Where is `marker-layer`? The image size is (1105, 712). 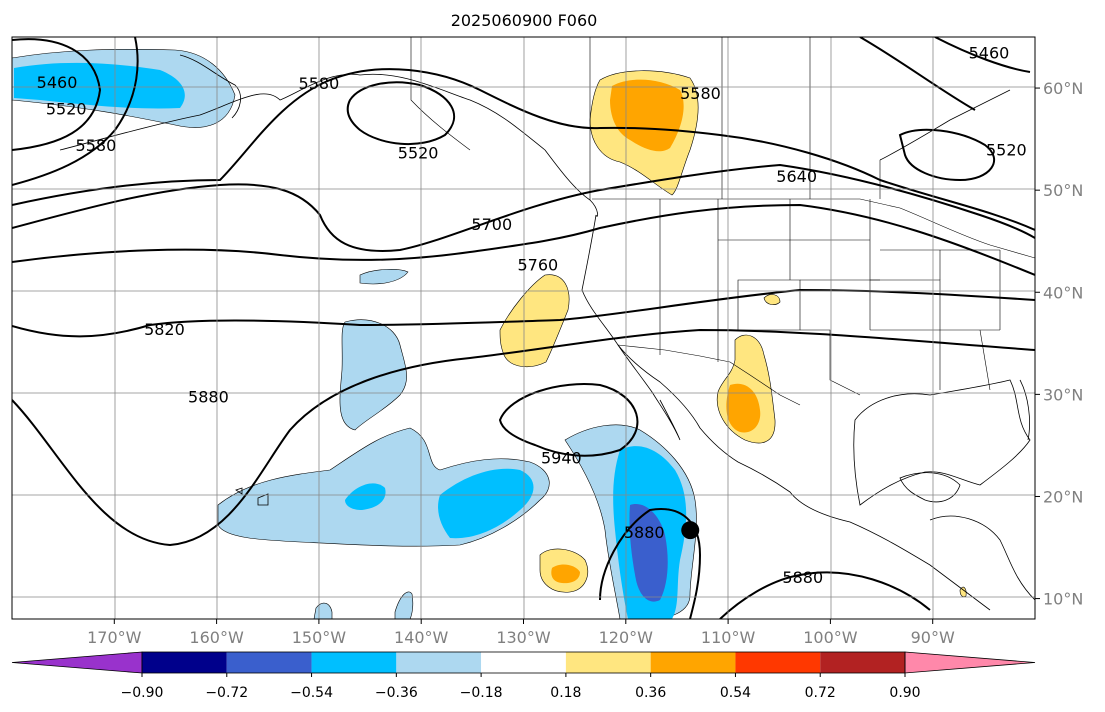
marker-layer is located at coordinates (690, 530).